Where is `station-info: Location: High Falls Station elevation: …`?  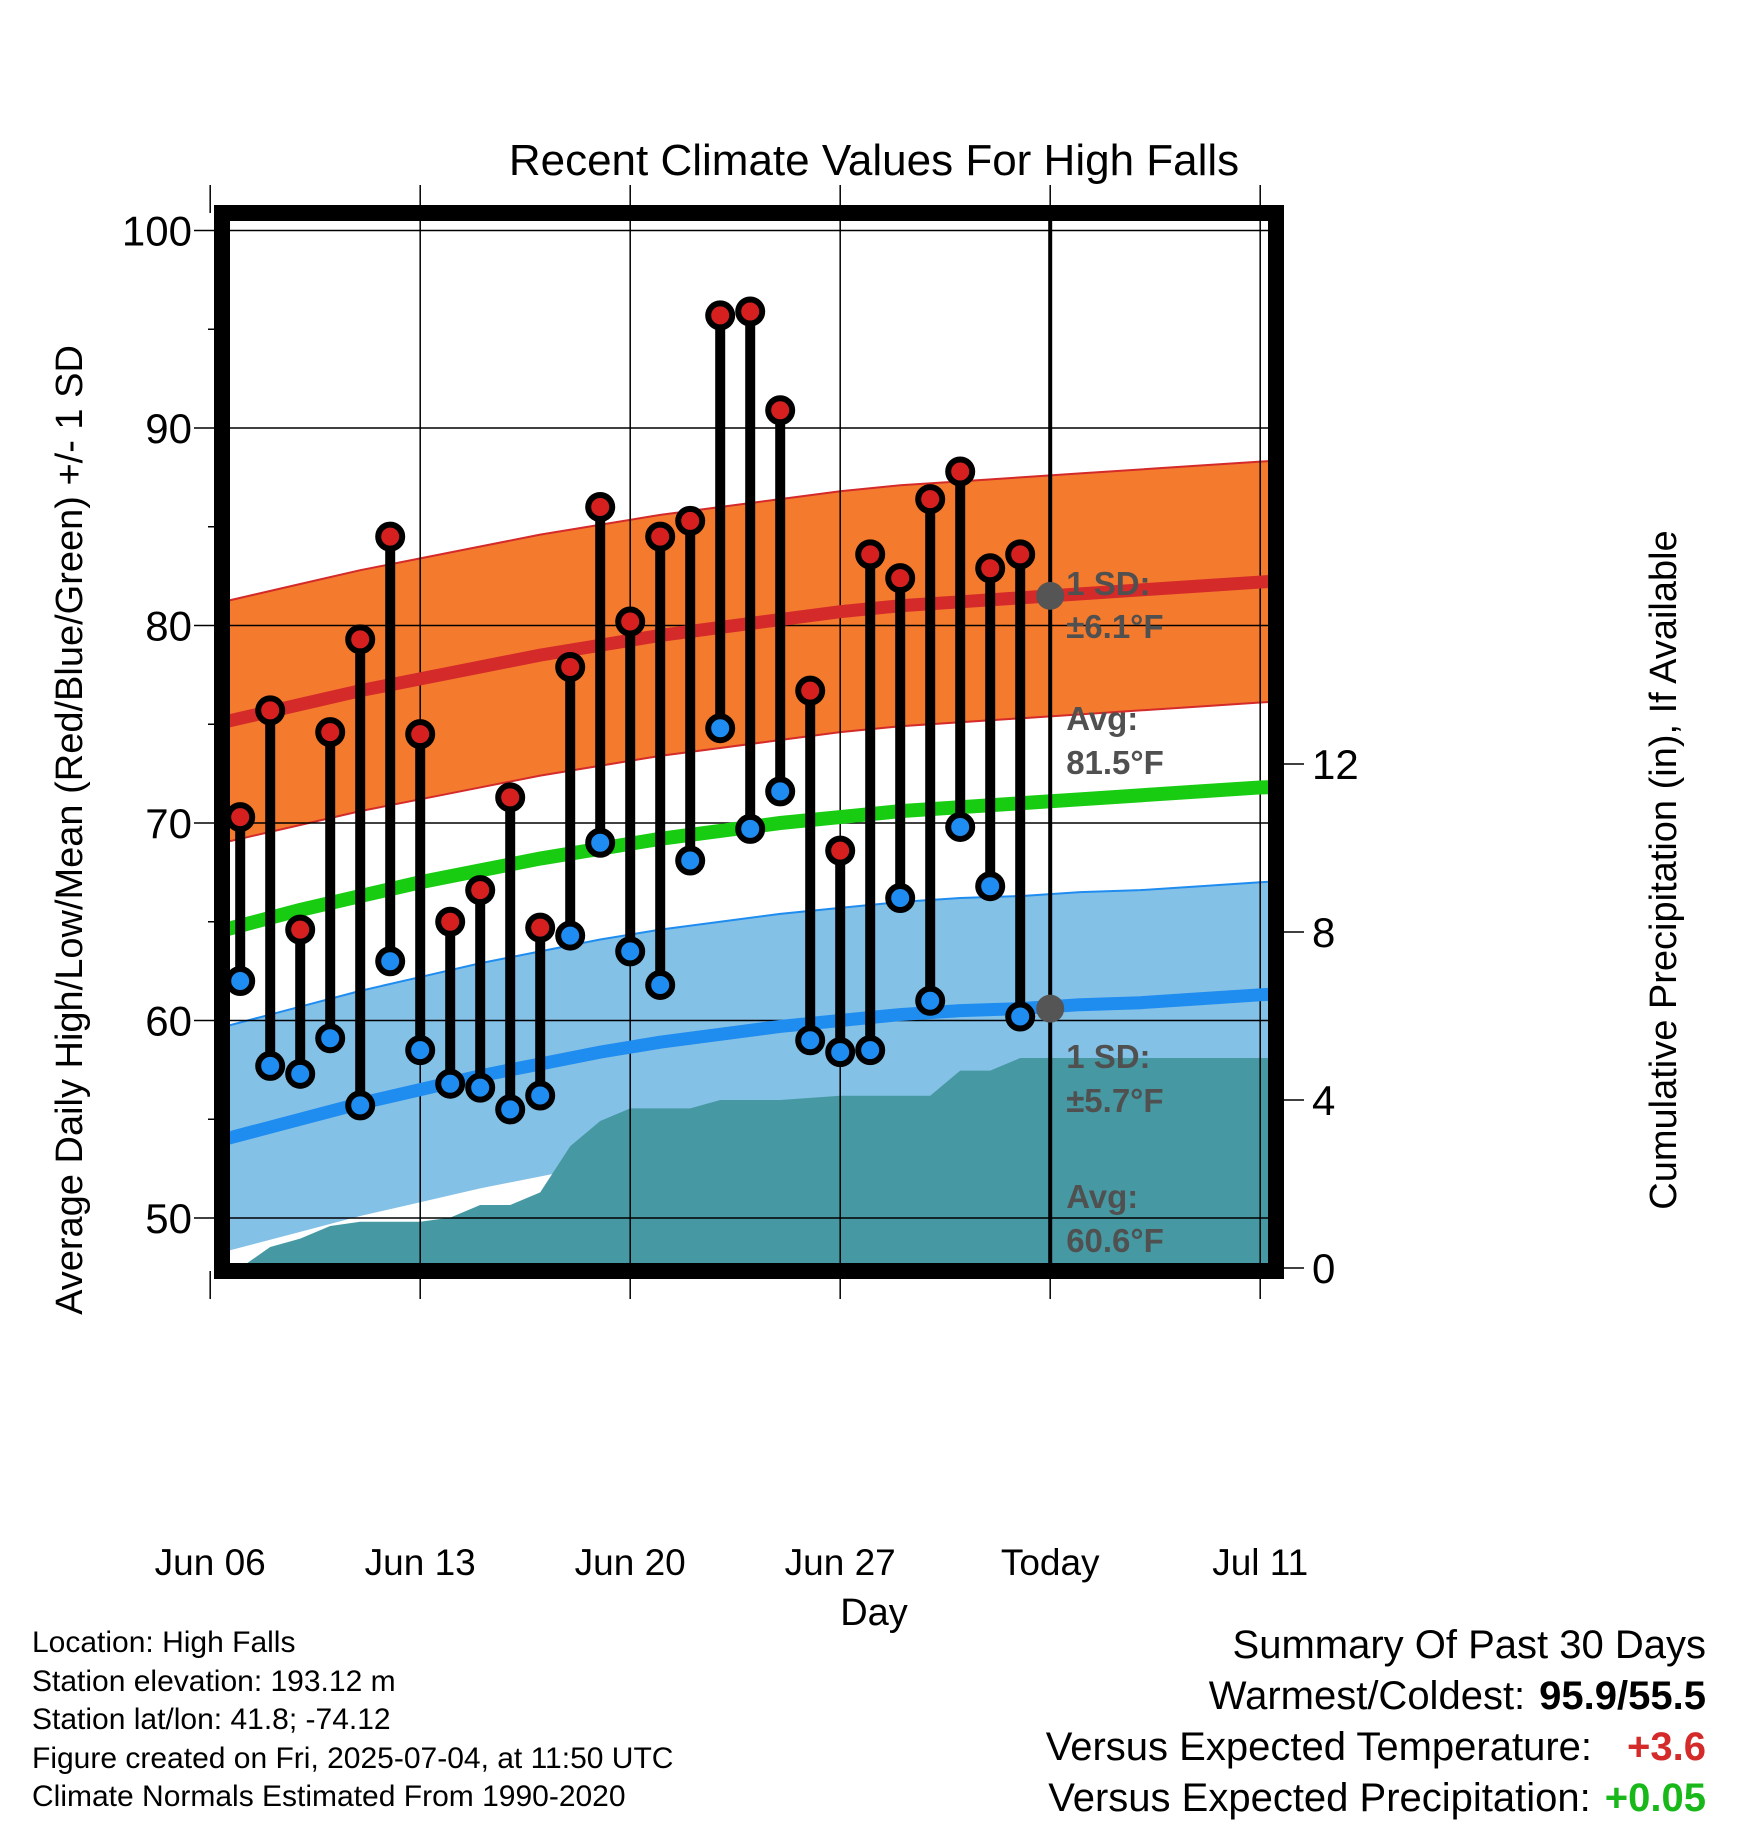 station-info: Location: High Falls Station elevation: … is located at coordinates (352, 1720).